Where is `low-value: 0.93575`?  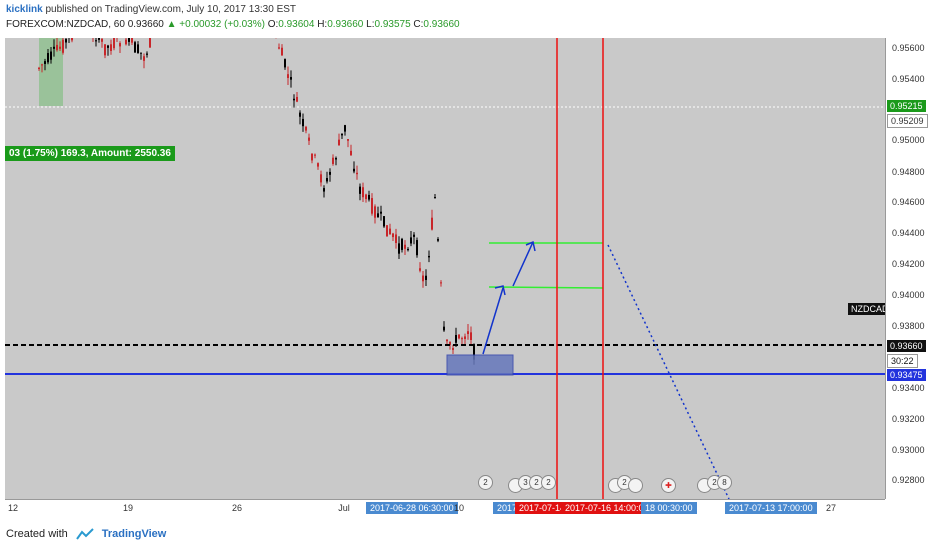
low-value: 0.93575 is located at coordinates (392, 24).